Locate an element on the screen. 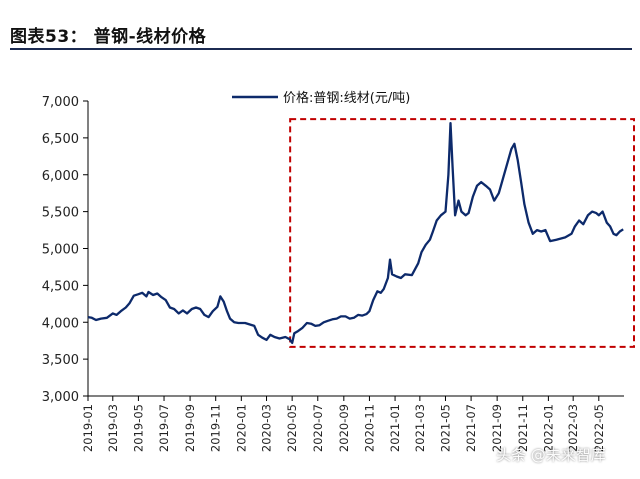 This screenshot has width=640, height=479. x-tick-label: 2021-01 is located at coordinates (395, 428).